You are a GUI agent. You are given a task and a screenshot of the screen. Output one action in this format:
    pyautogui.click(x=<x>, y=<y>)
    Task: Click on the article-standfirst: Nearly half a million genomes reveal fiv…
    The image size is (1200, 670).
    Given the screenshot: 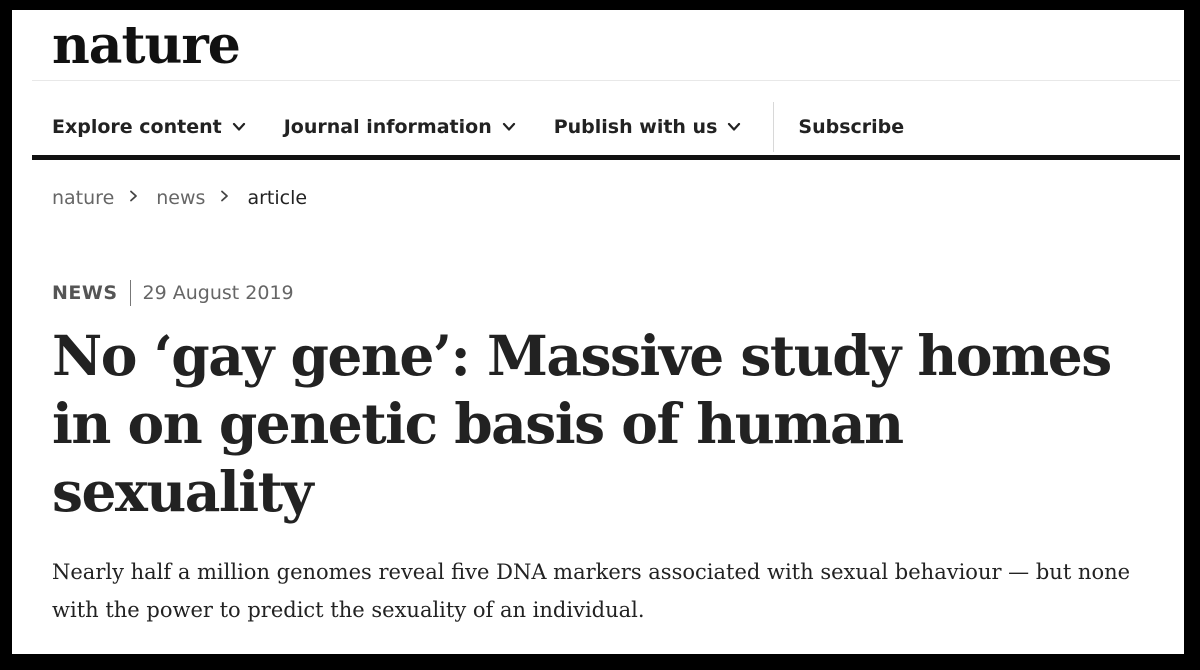 What is the action you would take?
    pyautogui.click(x=591, y=591)
    